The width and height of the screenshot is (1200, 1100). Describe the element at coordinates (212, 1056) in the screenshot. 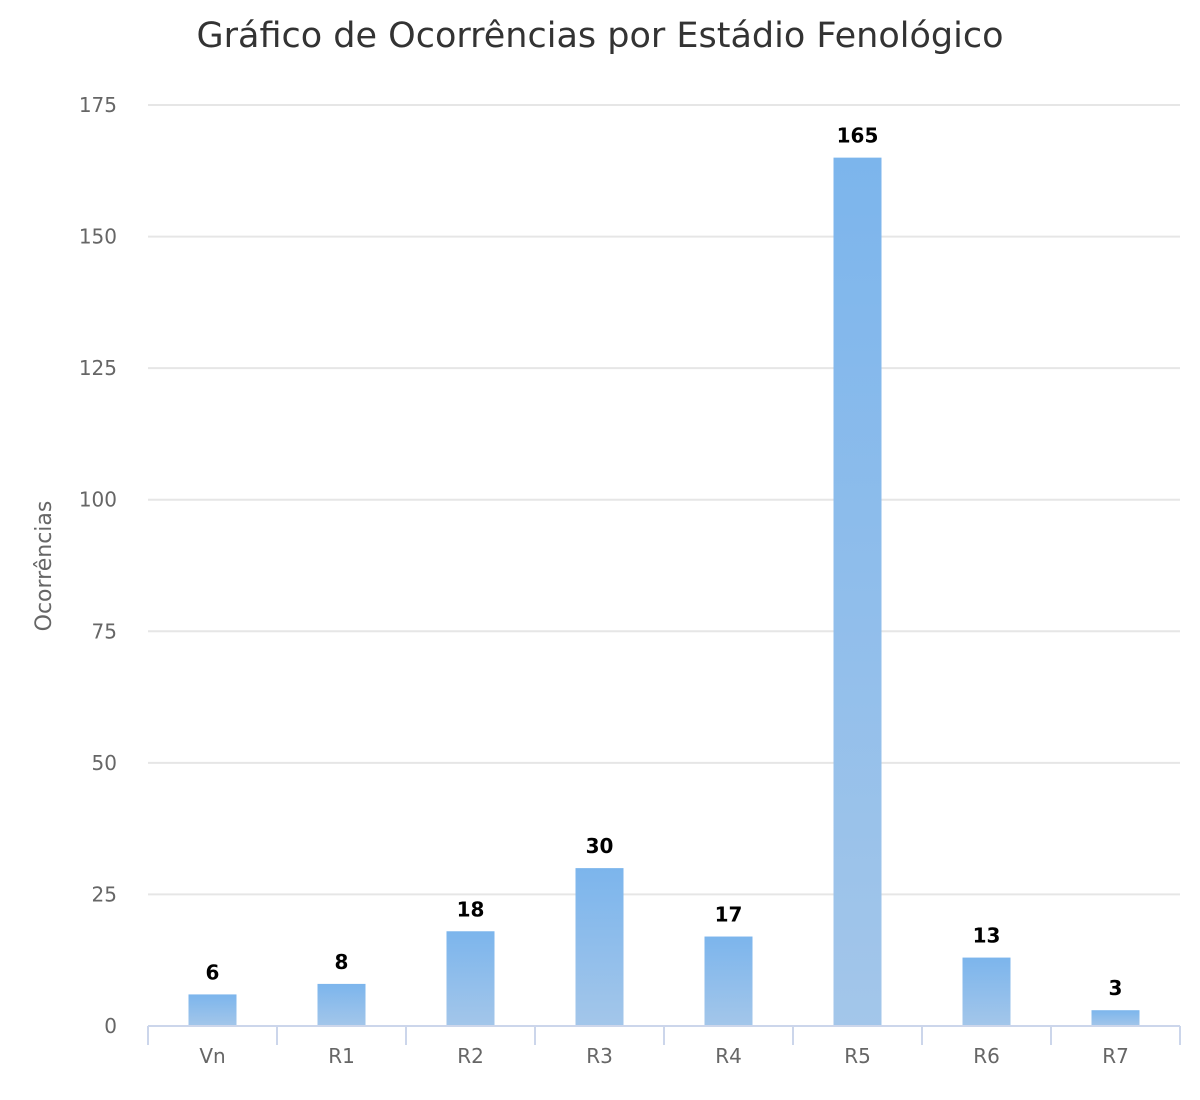

I see `x-tick-label: Vn` at that location.